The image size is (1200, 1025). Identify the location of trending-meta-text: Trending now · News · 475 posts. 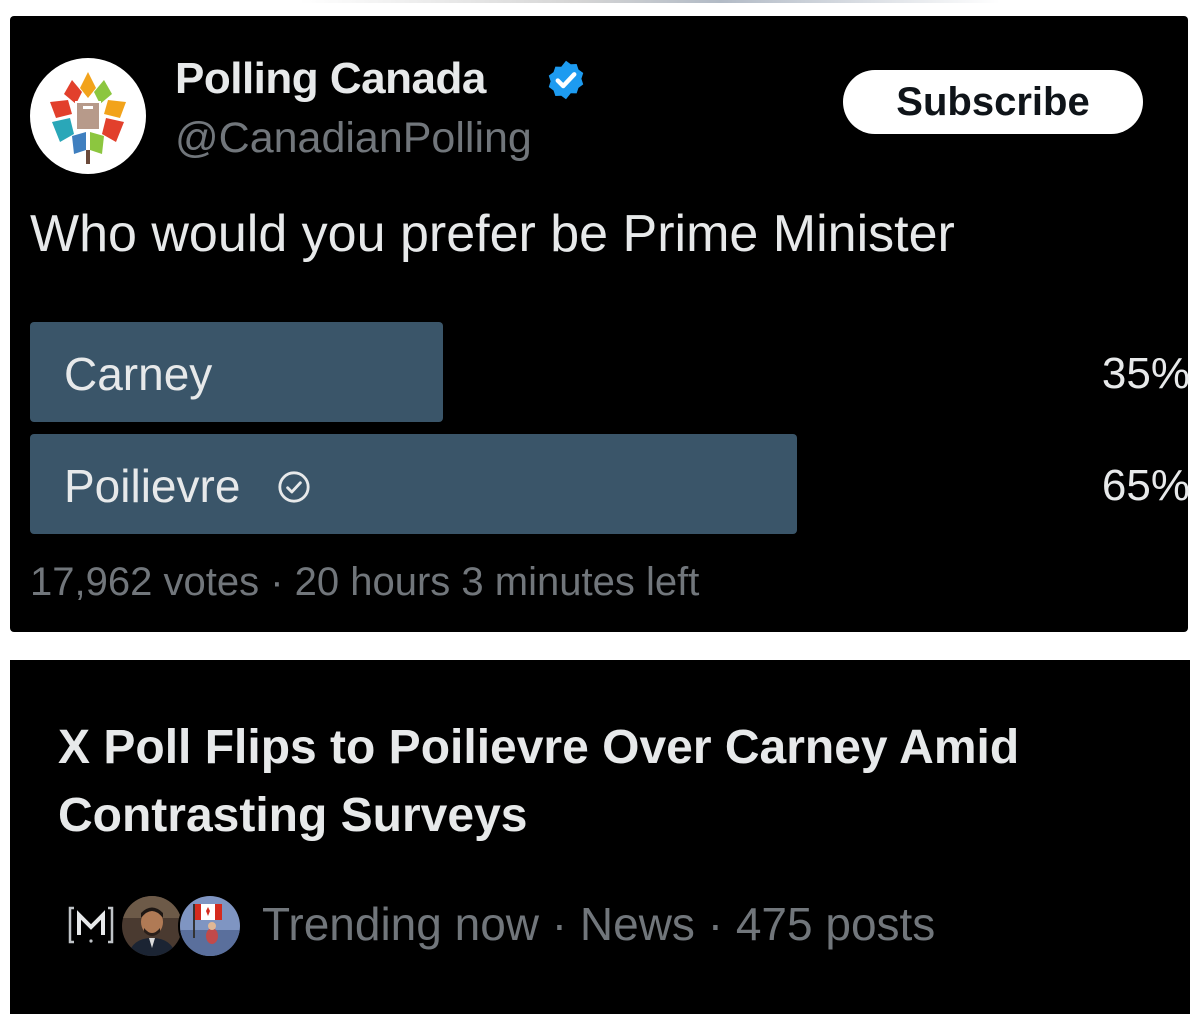
(598, 924).